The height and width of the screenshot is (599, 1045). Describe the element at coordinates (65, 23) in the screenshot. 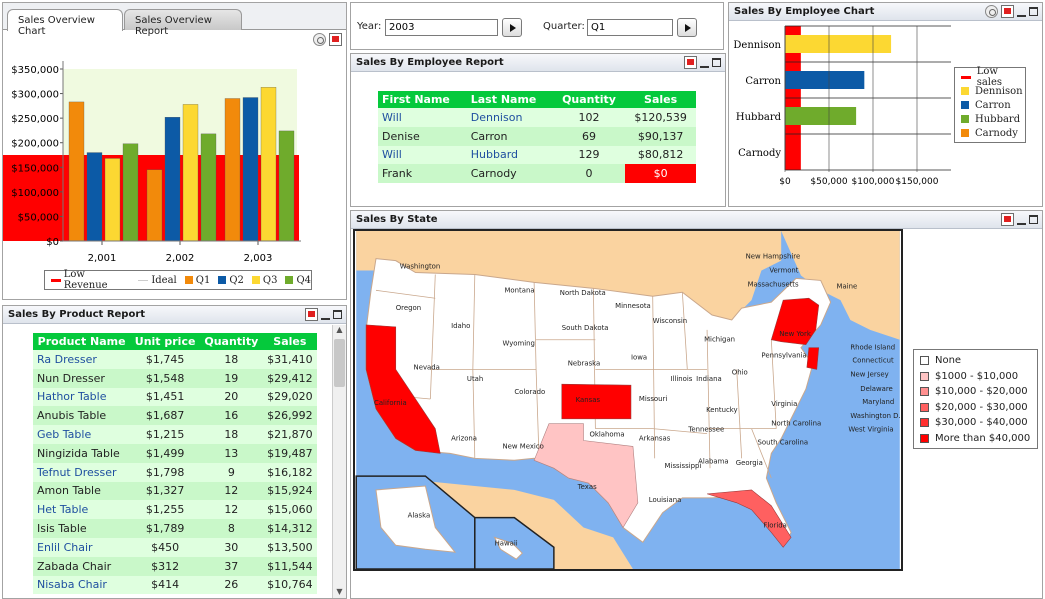

I see `tab-sales-overview-chart: Sales Overview Chart` at that location.